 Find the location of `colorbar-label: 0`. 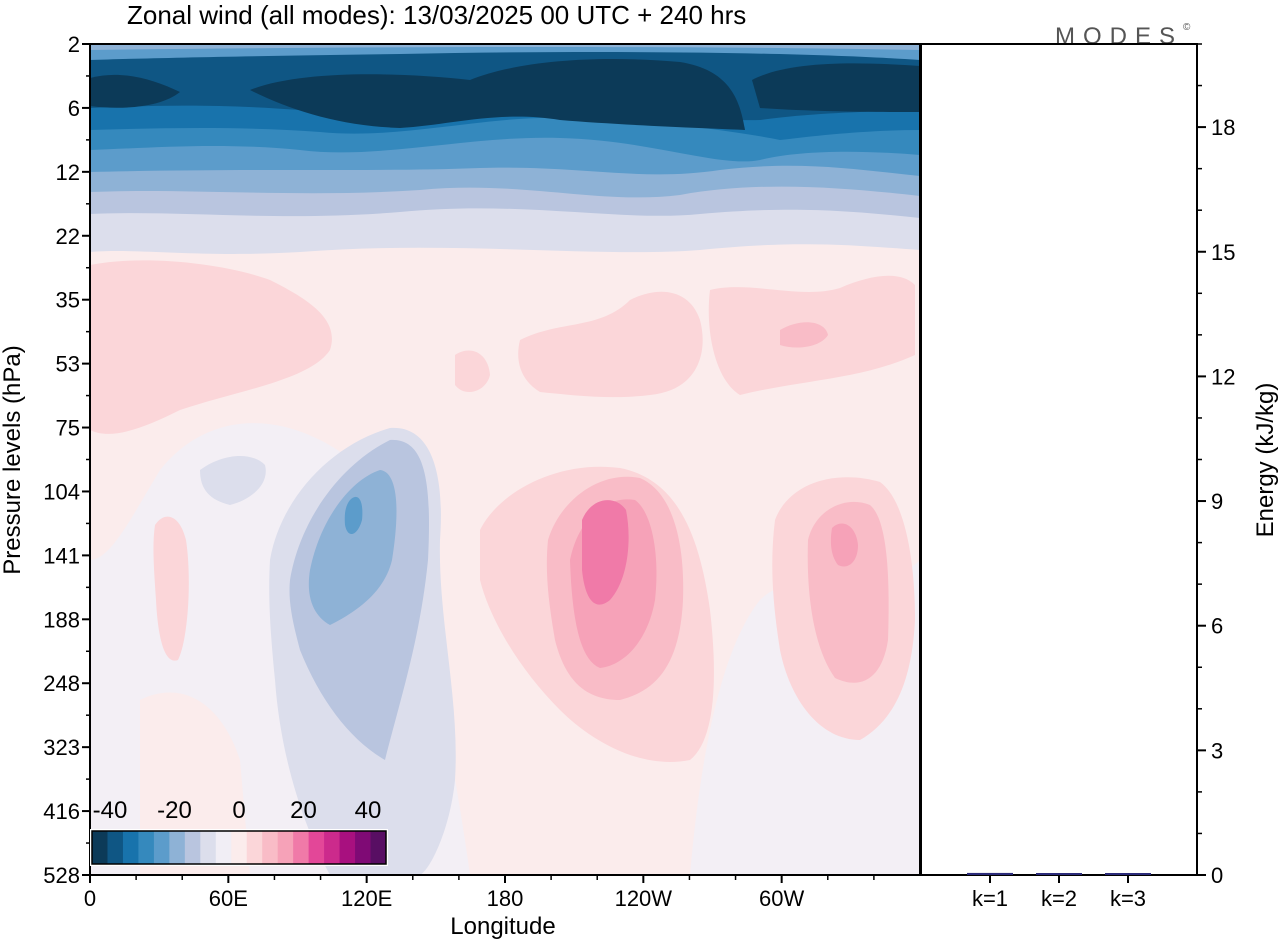

colorbar-label: 0 is located at coordinates (238, 810).